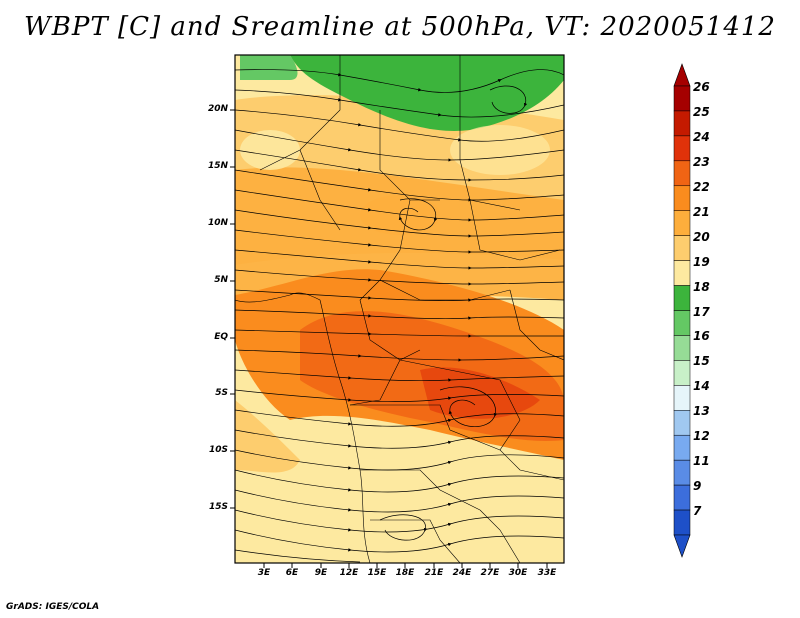  I want to click on colorbar-label: 7, so click(697, 511).